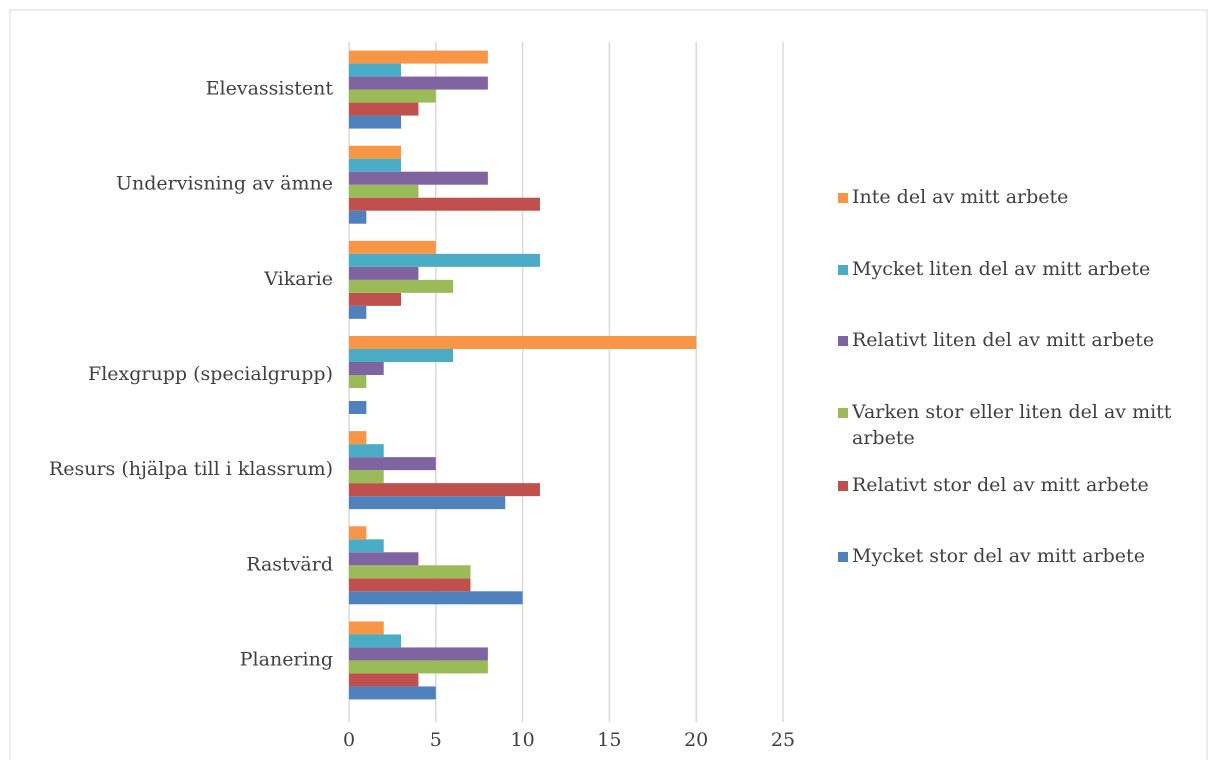 Image resolution: width=1208 pixels, height=760 pixels. I want to click on y-tick-label: Vikarie, so click(298, 279).